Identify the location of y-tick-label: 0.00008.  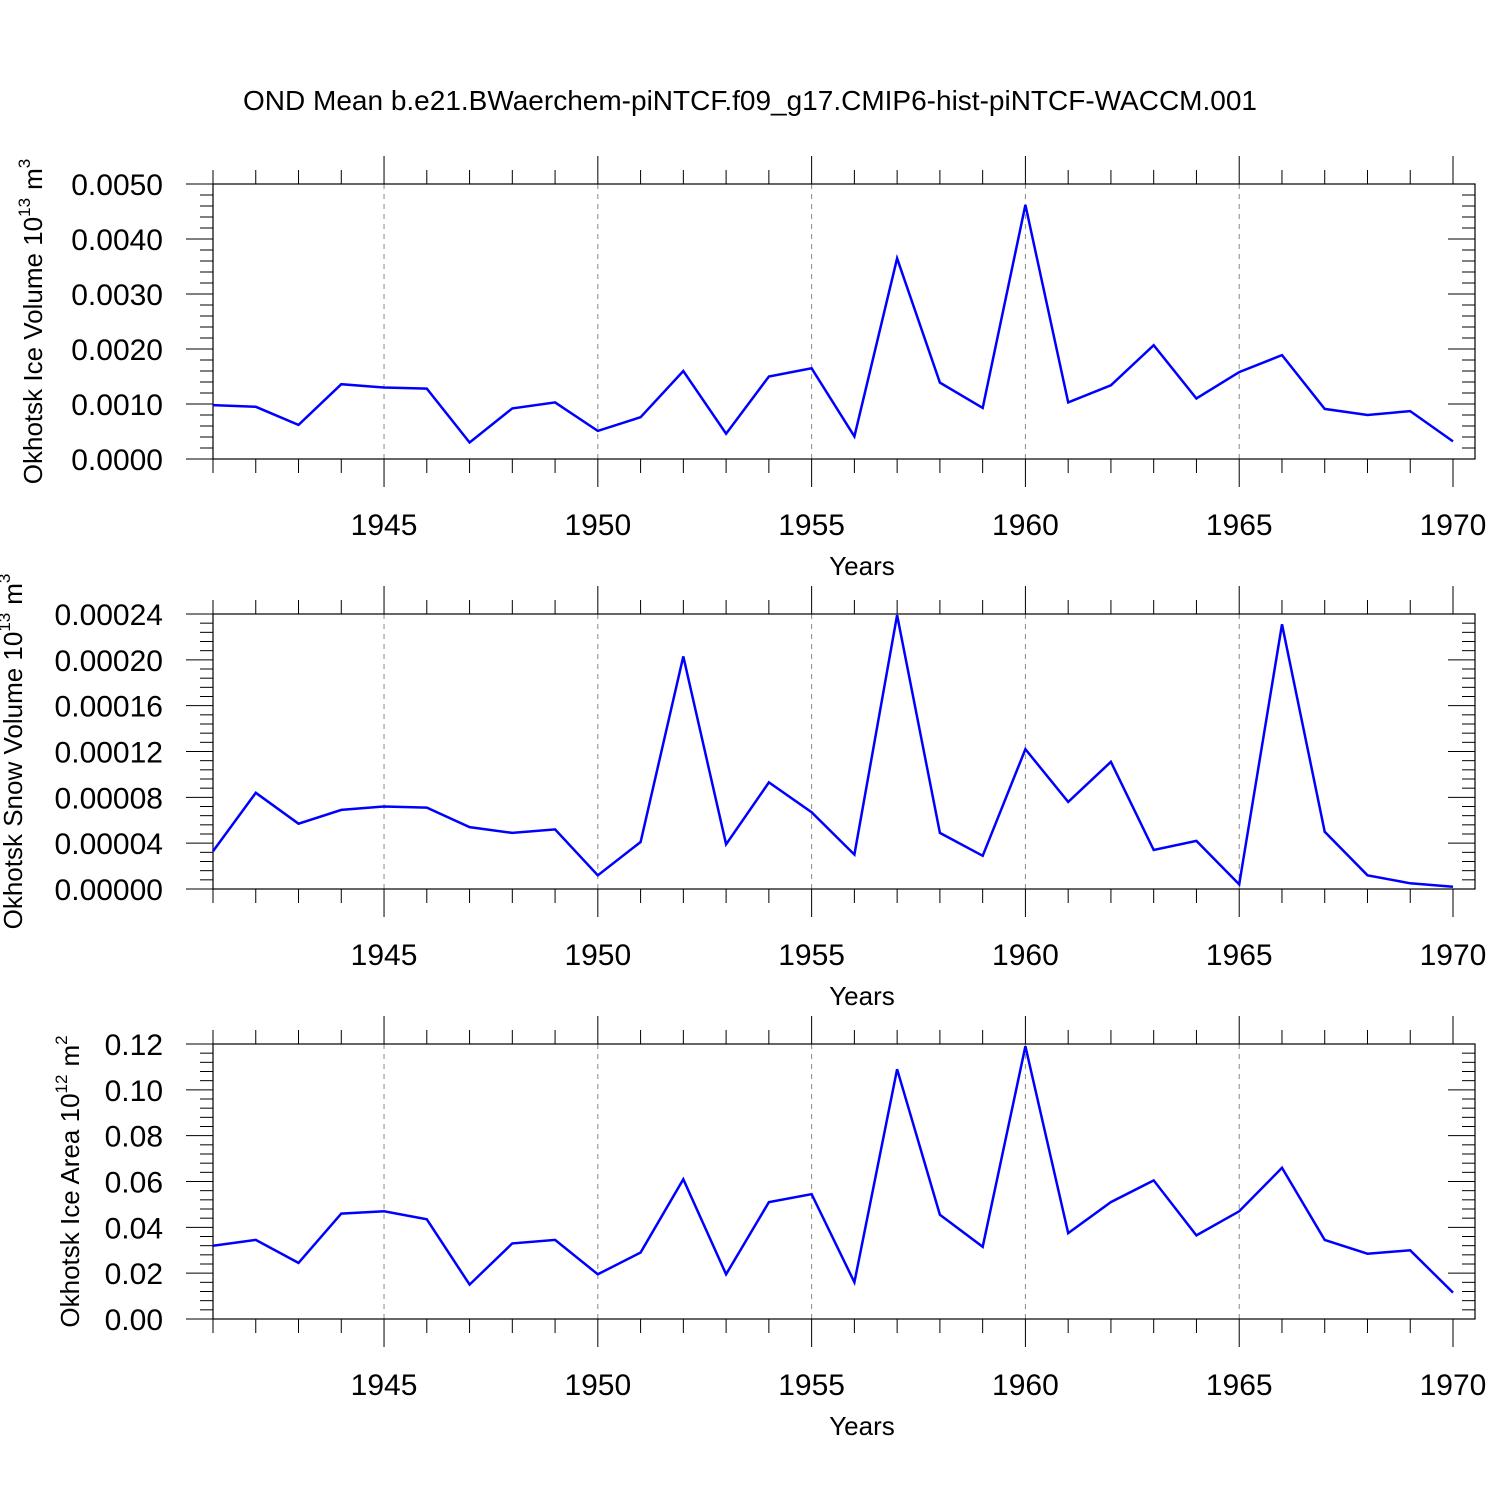
(109, 798).